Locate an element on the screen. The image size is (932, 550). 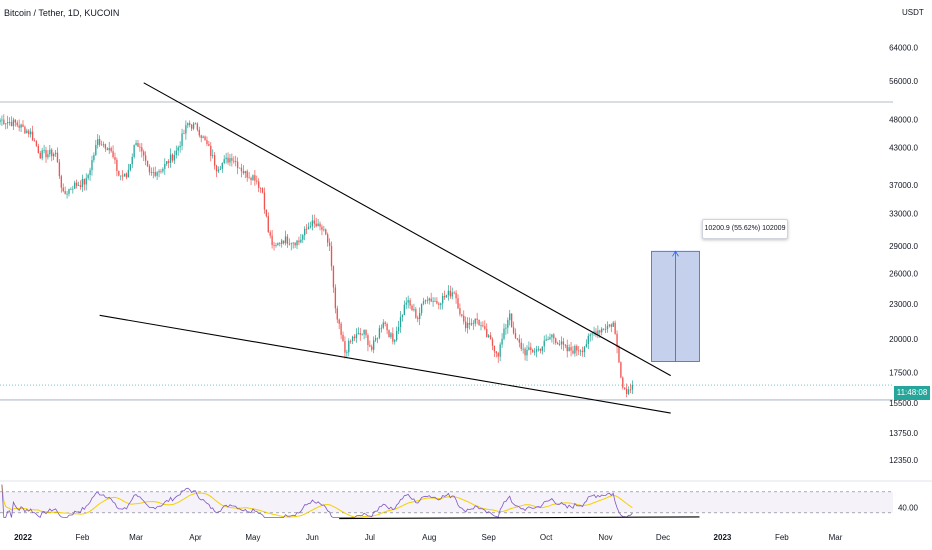
time-tick-label: Jul is located at coordinates (370, 537).